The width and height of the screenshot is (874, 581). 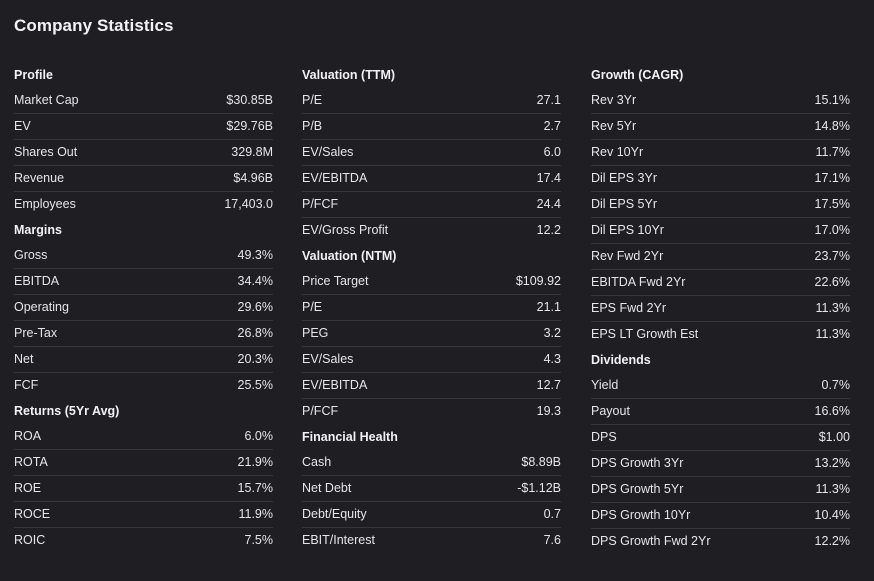 What do you see at coordinates (143, 334) in the screenshot?
I see `stat-row-pre-tax: Pre-Tax 26.8%` at bounding box center [143, 334].